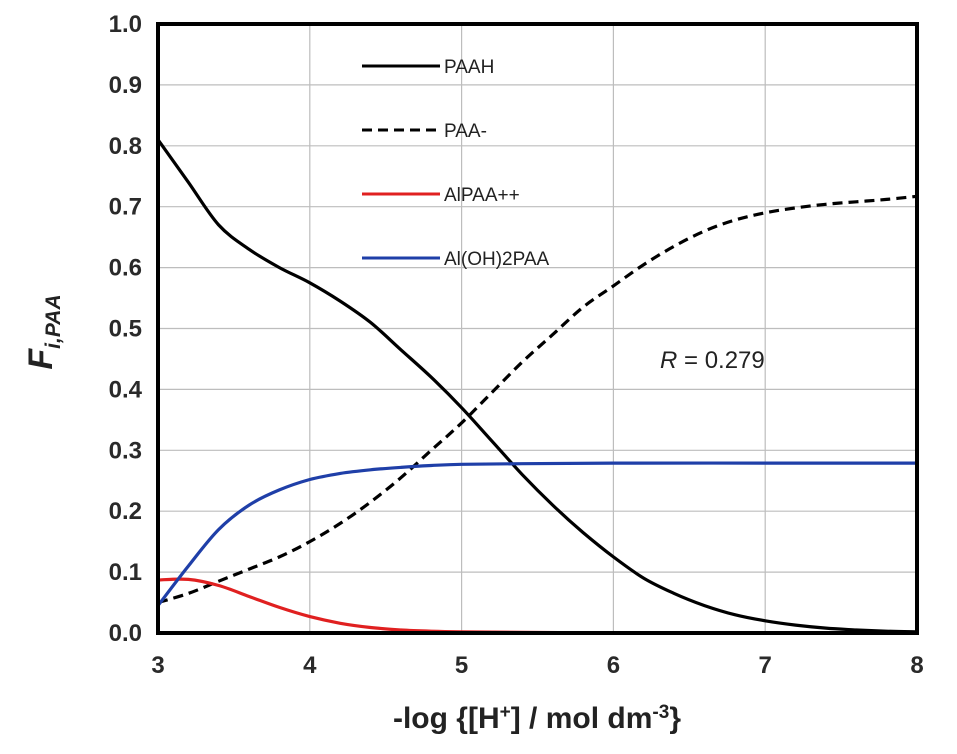 The image size is (957, 754). I want to click on y-tick-label: 0.3, so click(125, 450).